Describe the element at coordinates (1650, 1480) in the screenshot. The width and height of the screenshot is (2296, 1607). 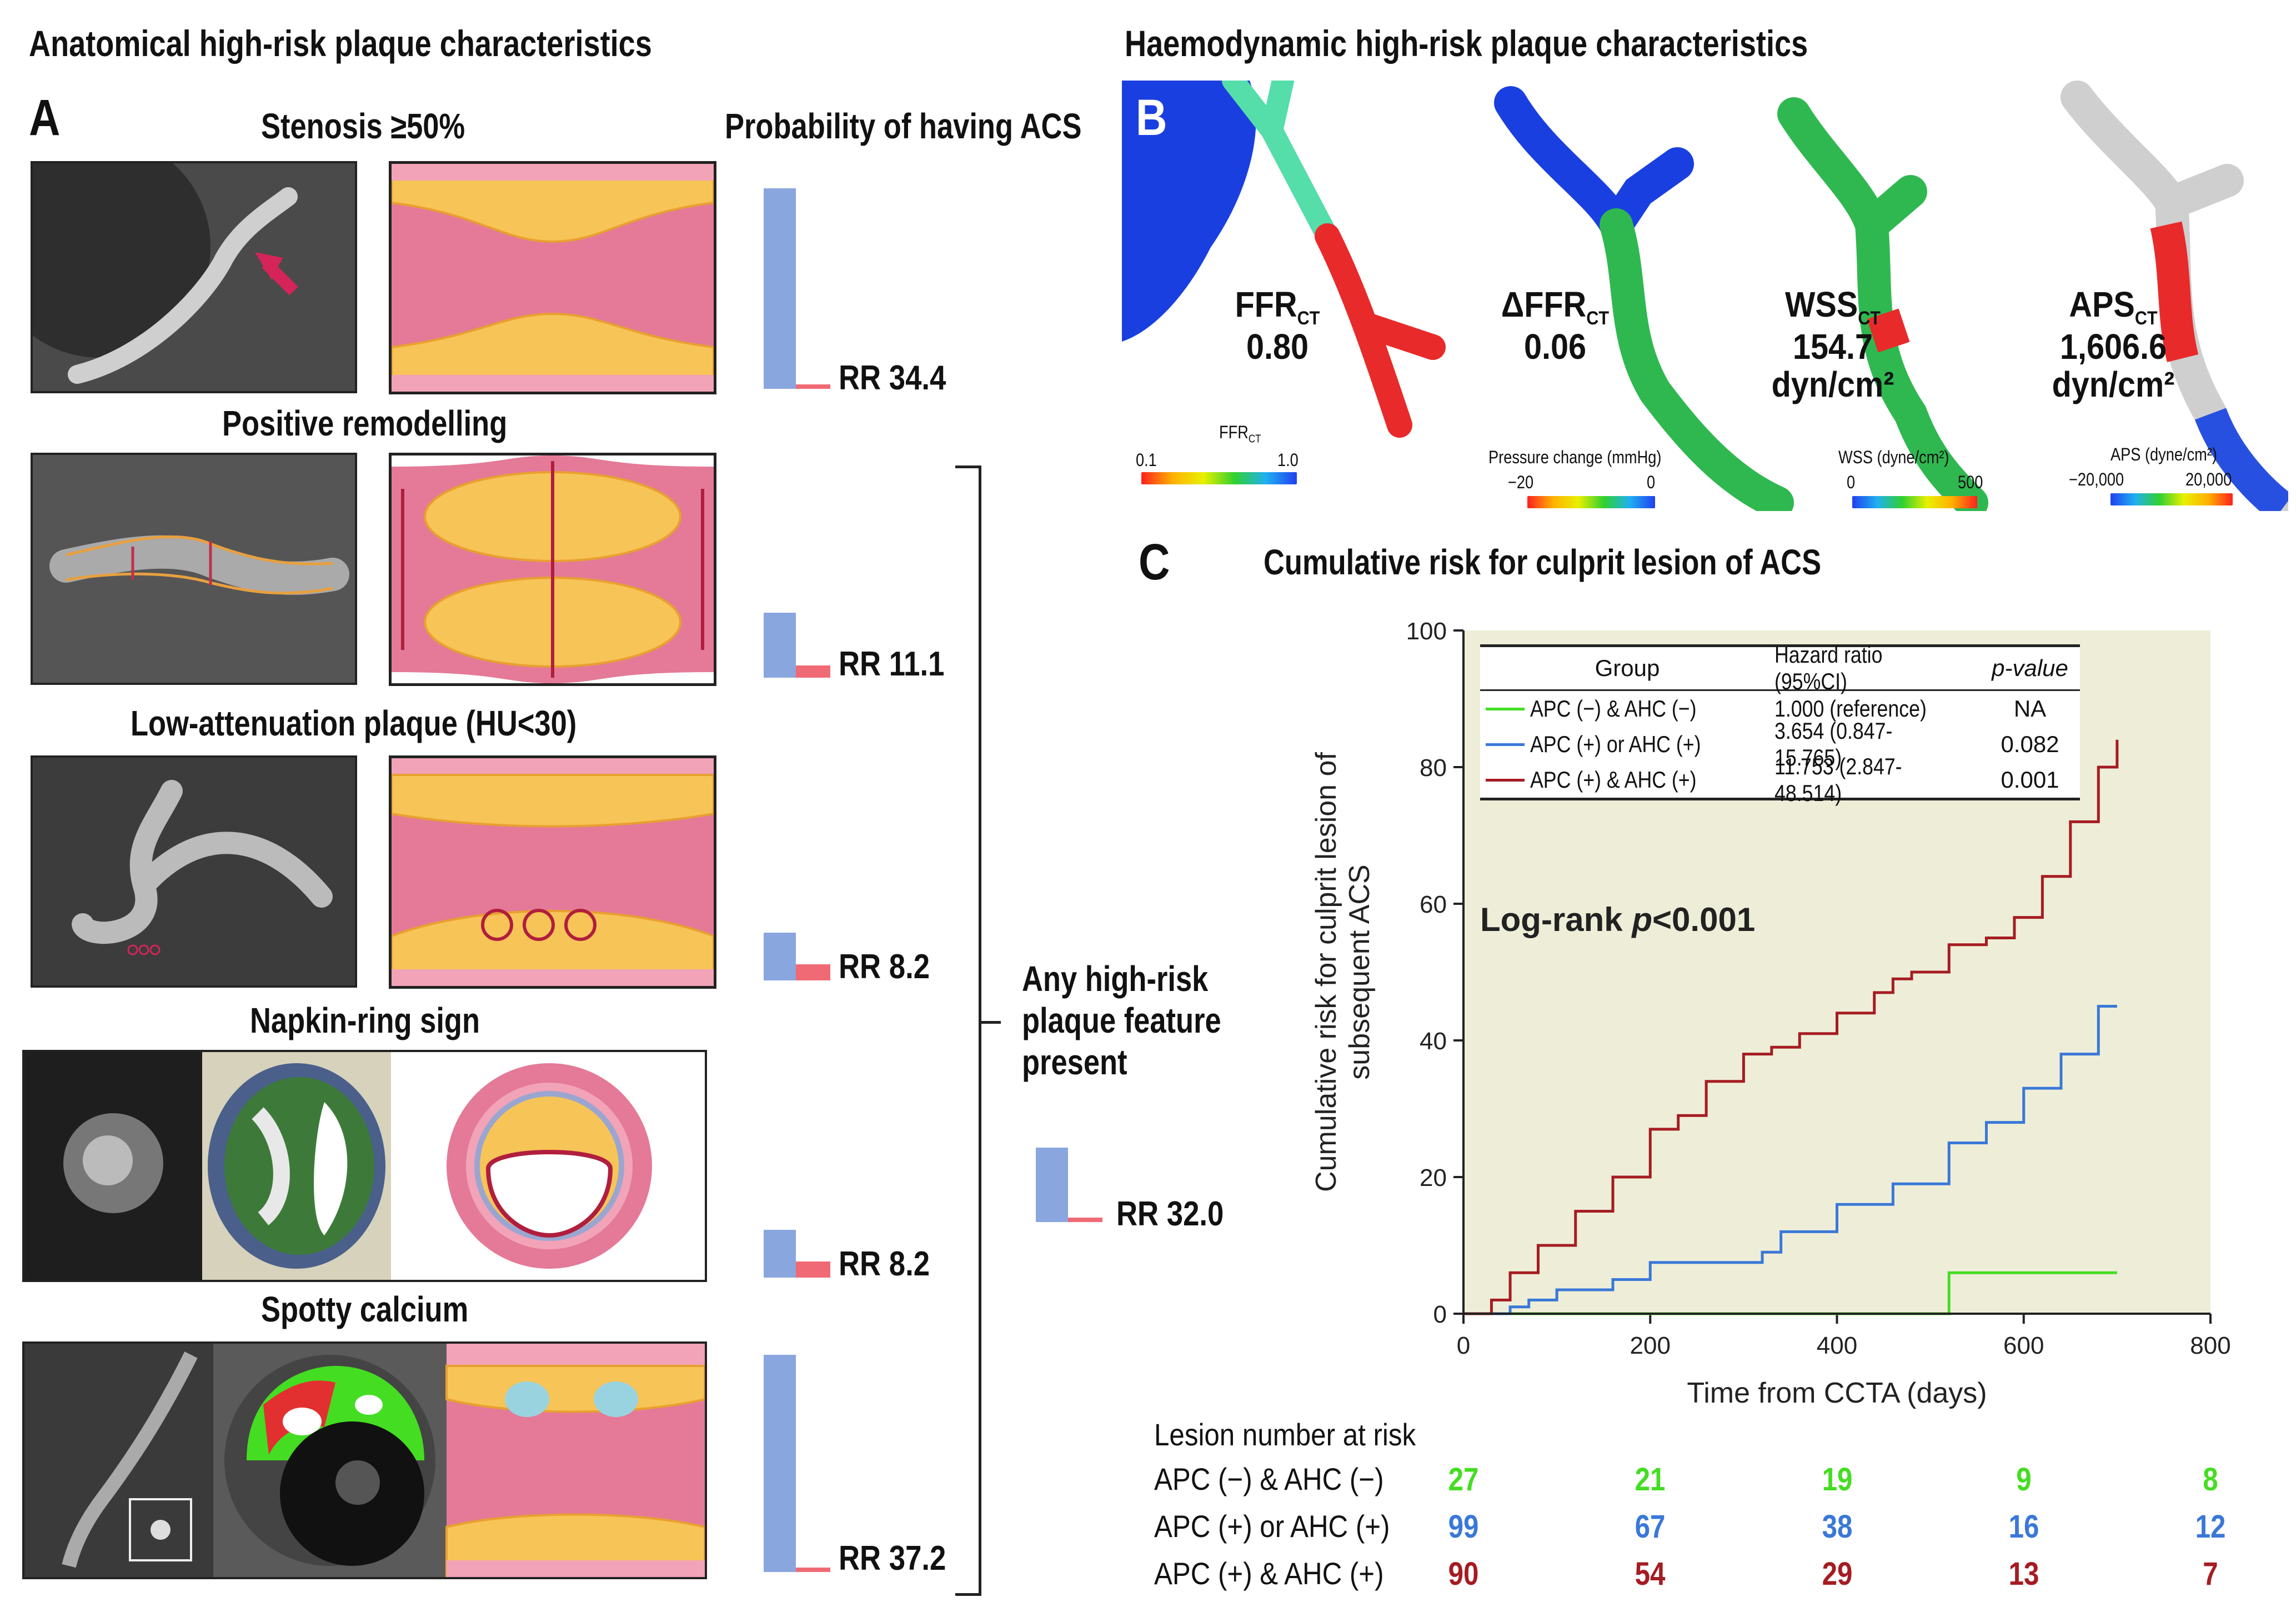
I see `risk-value: 21` at that location.